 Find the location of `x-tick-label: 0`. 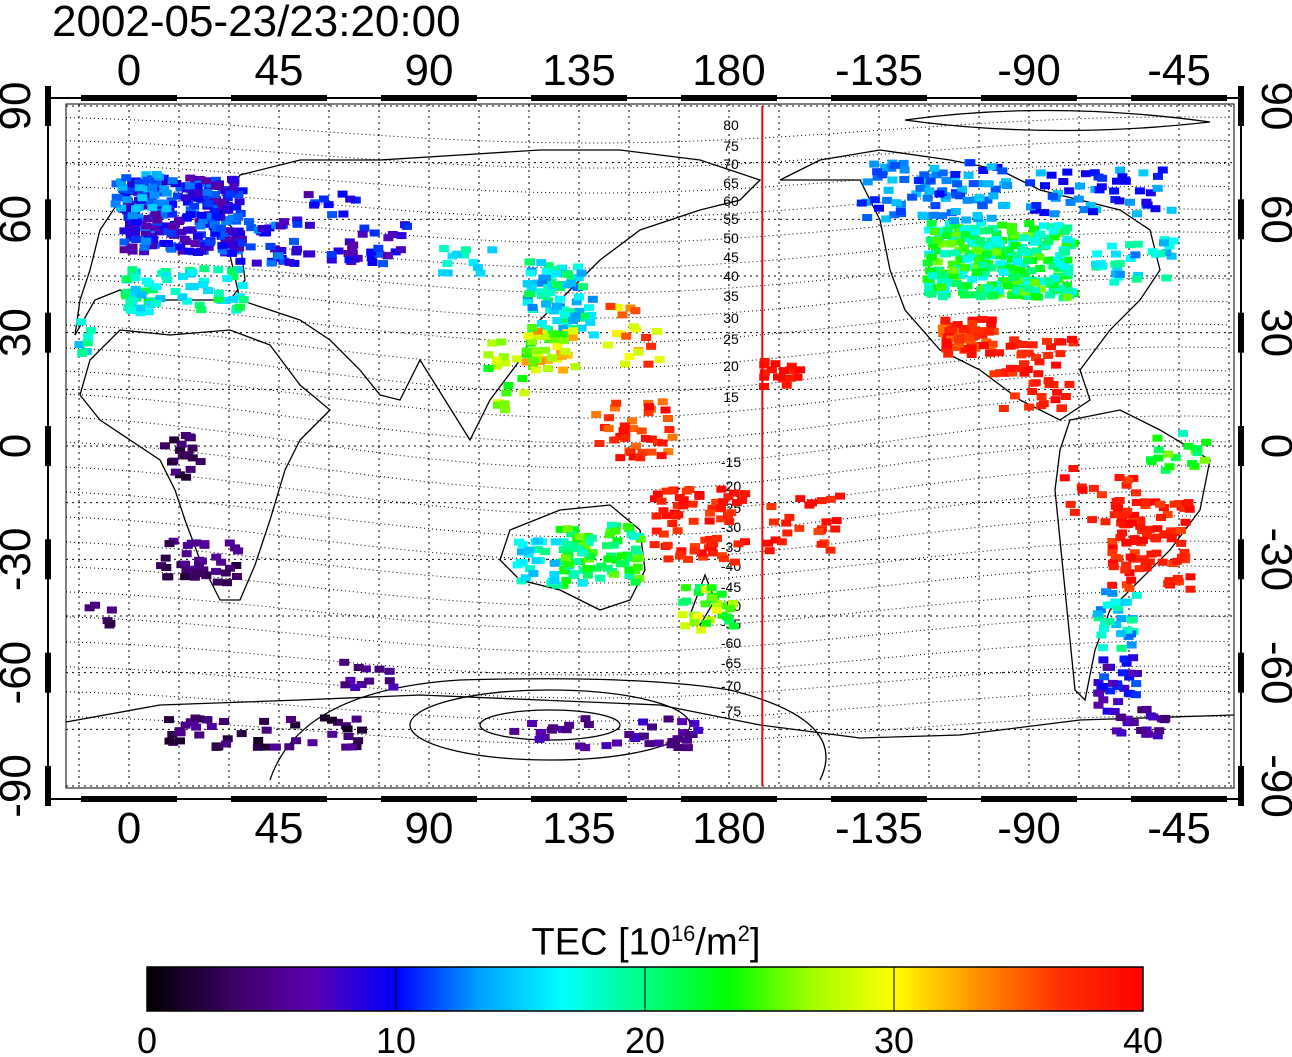

x-tick-label: 0 is located at coordinates (129, 828).